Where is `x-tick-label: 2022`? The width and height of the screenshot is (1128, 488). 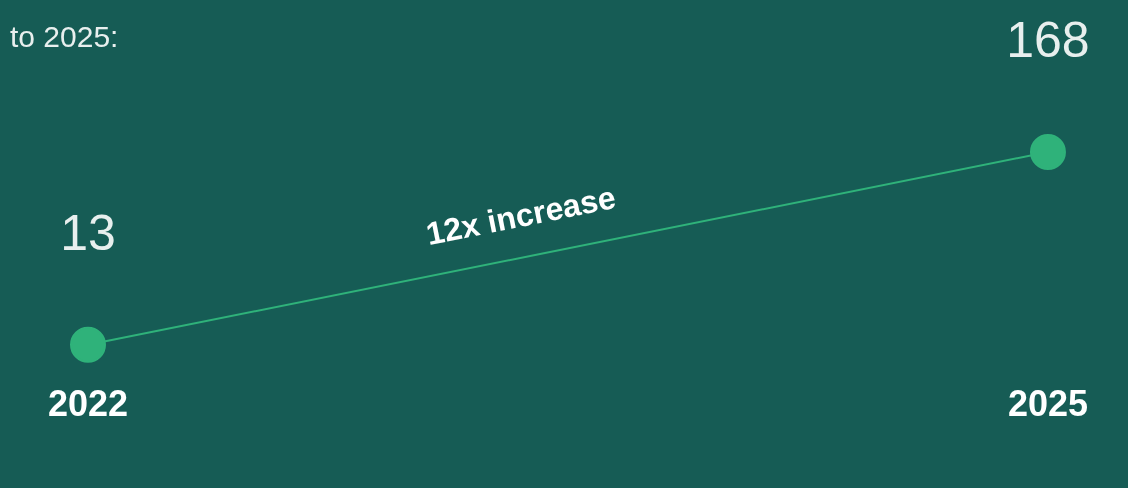 x-tick-label: 2022 is located at coordinates (88, 404).